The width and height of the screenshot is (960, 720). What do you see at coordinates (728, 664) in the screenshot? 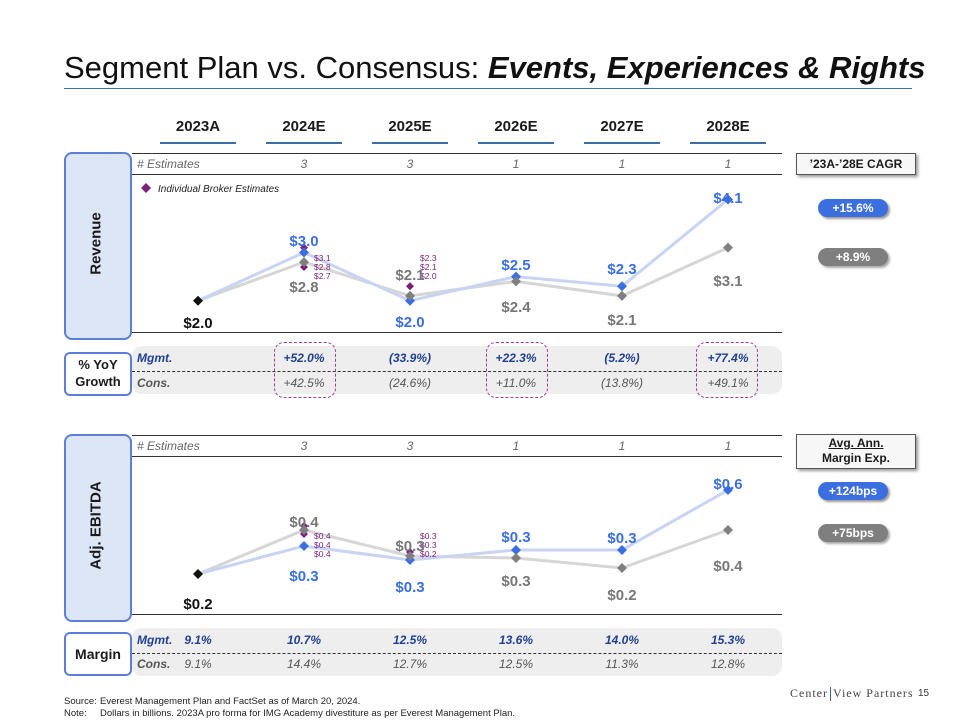
I see `margin-cons-cell: 12.8%` at bounding box center [728, 664].